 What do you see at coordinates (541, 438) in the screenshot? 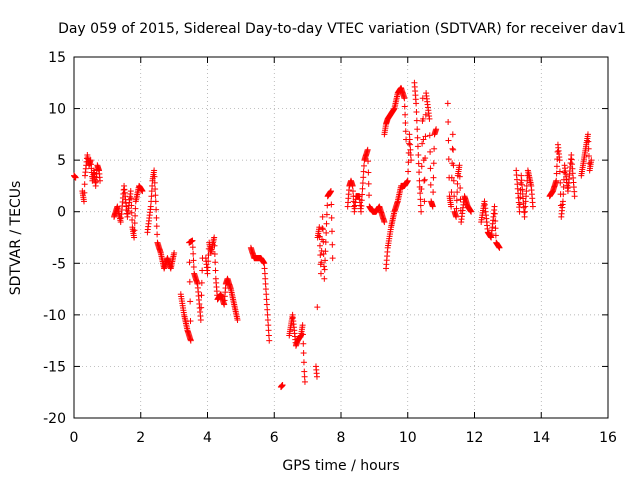
I see `x-tick-label: 14` at bounding box center [541, 438].